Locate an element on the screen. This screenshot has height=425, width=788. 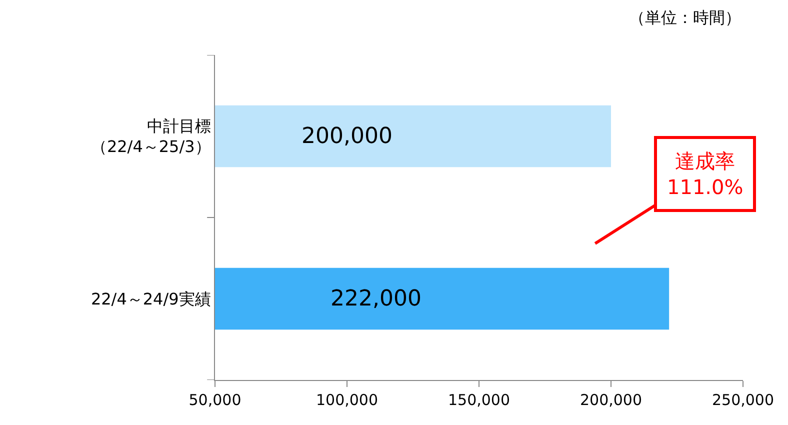
data-label: 200,000 is located at coordinates (347, 136).